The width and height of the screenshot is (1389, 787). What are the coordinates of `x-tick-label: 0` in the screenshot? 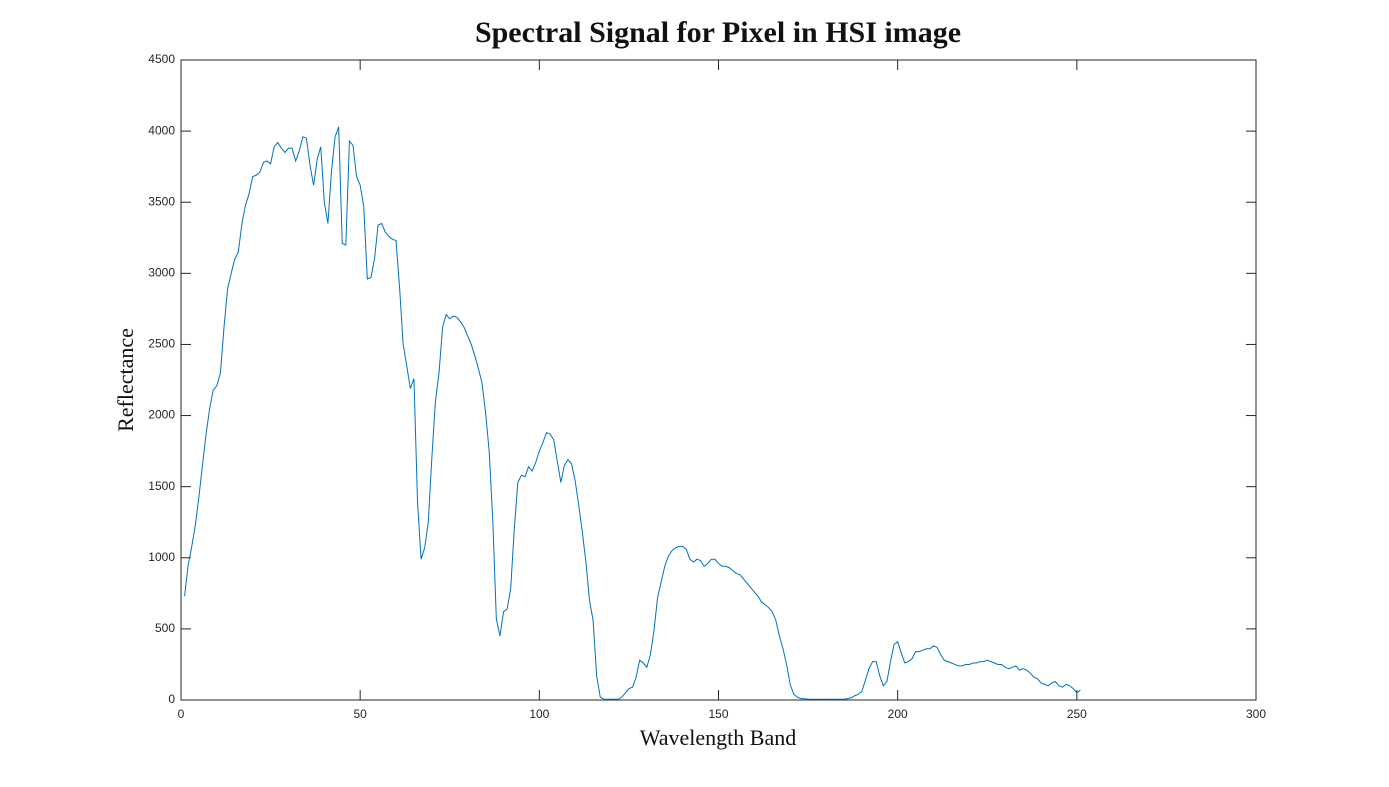 It's located at (181, 714).